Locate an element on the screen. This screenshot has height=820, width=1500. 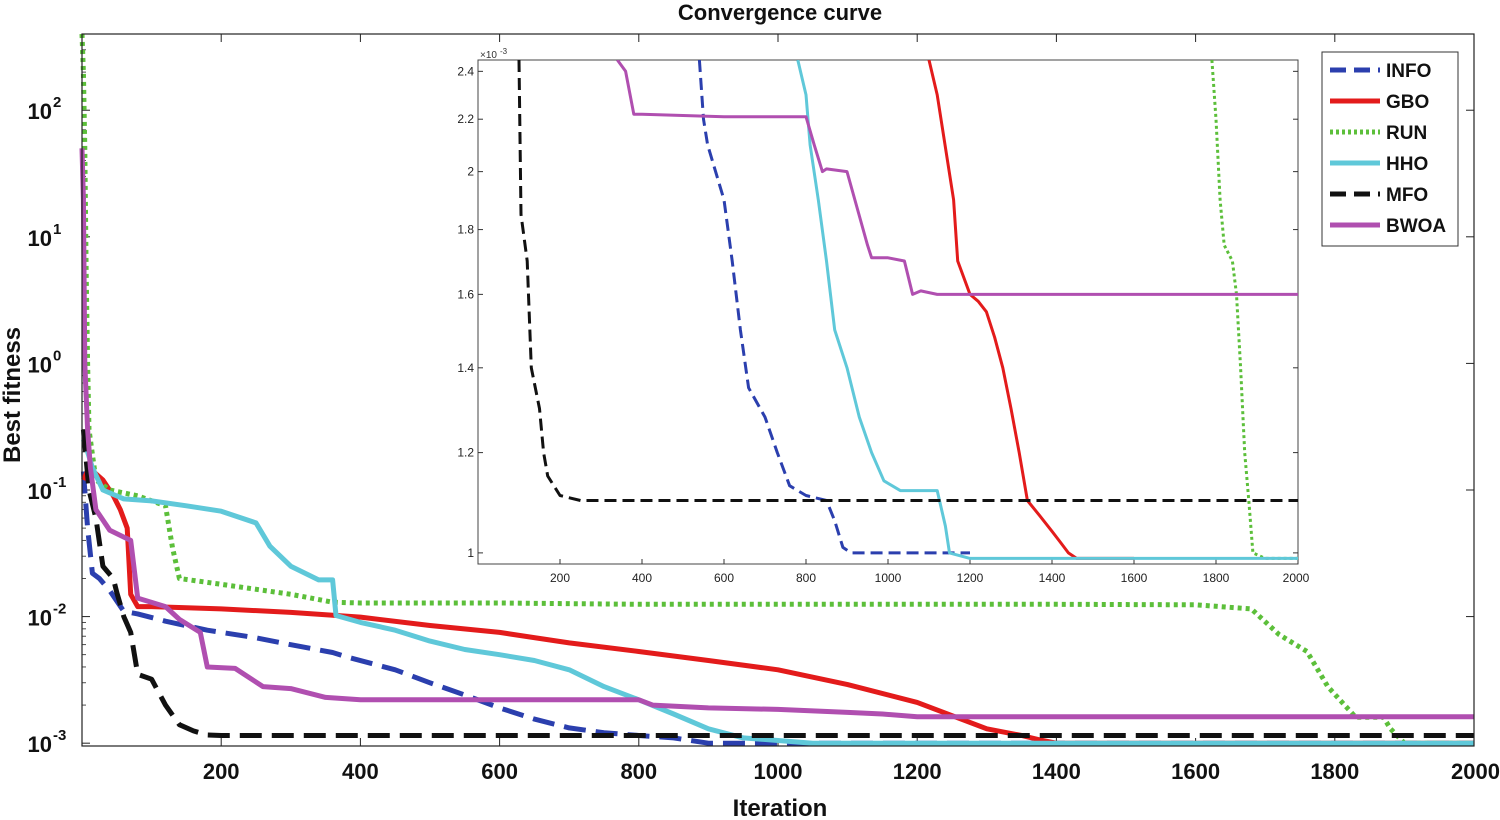
x-tick-label: 1200 is located at coordinates (917, 771).